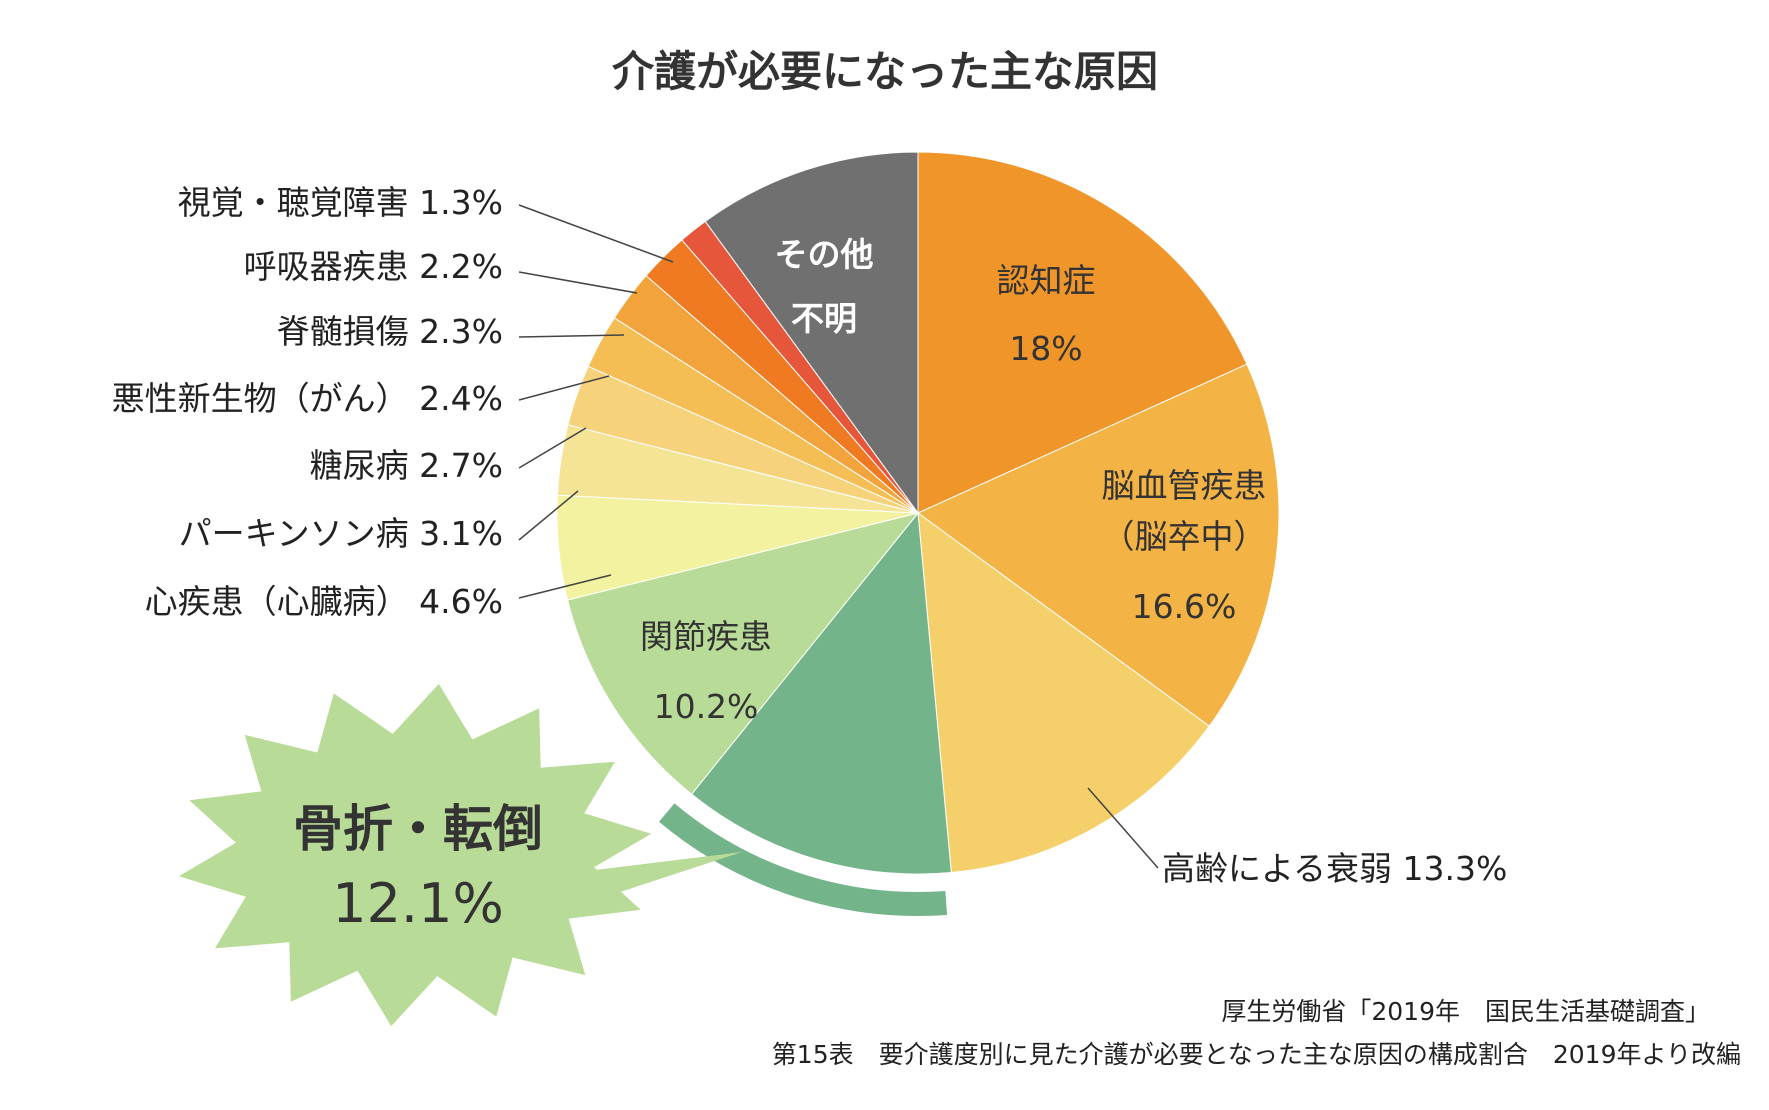  What do you see at coordinates (1045, 348) in the screenshot?
I see `slice-value: 18%` at bounding box center [1045, 348].